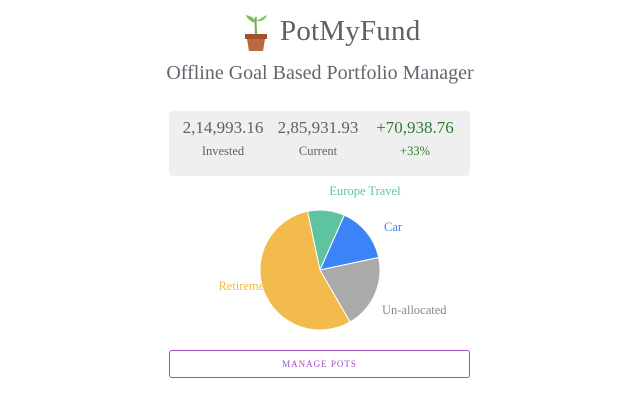 The image size is (640, 400). I want to click on app-header: PotMyFund, so click(320, 33).